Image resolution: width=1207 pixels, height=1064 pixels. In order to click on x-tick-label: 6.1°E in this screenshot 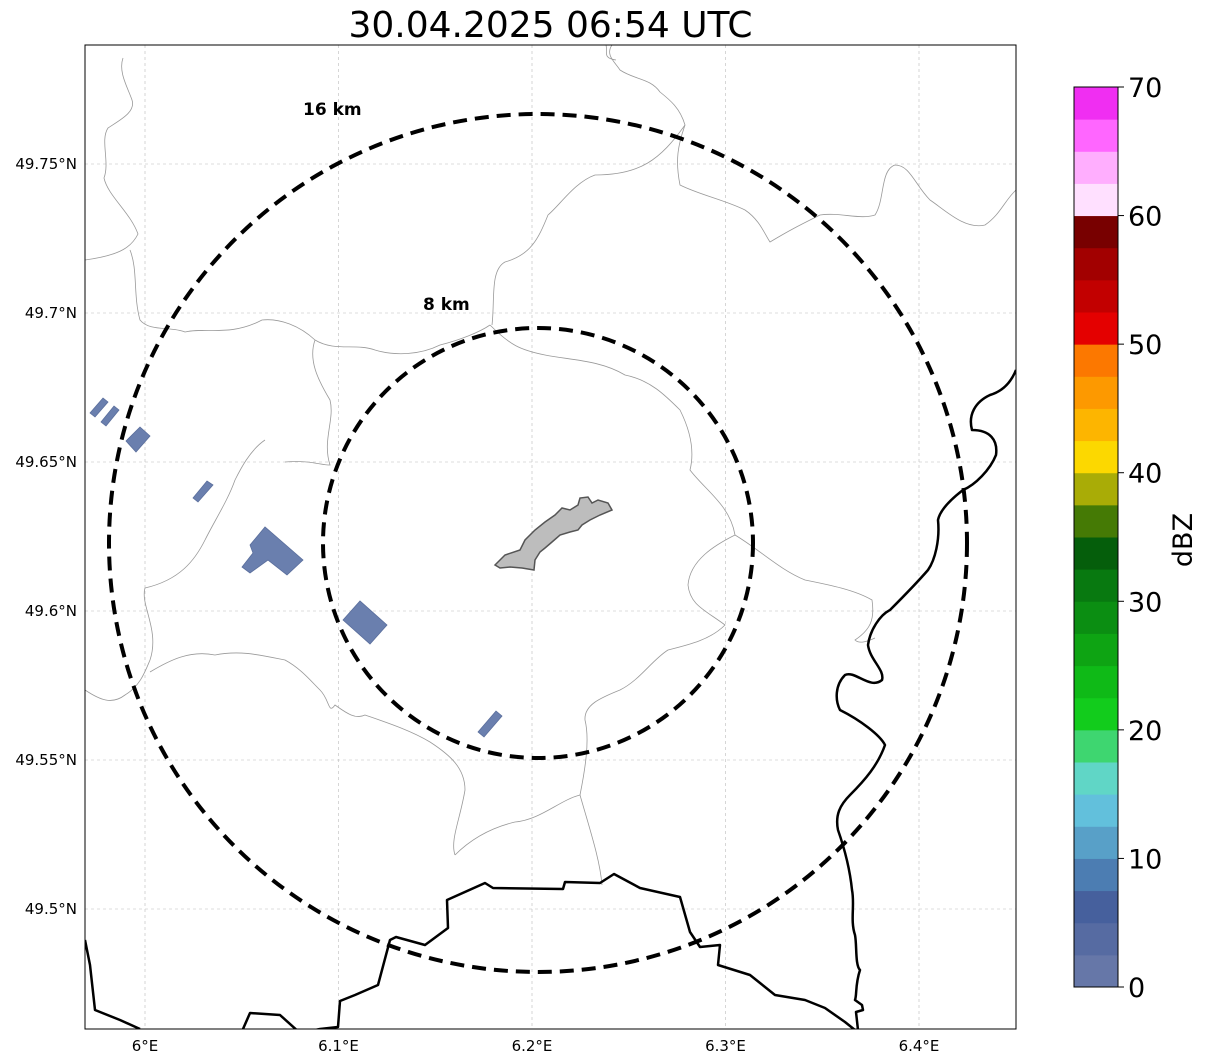, I will do `click(338, 1046)`.